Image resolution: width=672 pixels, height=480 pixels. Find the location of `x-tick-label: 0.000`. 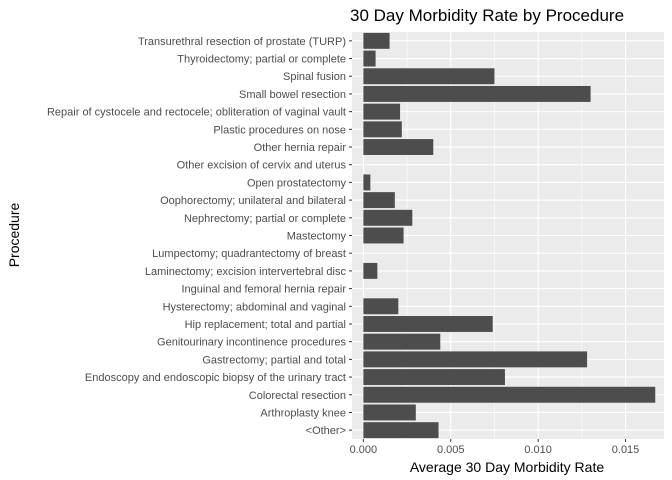

x-tick-label: 0.000 is located at coordinates (364, 450).